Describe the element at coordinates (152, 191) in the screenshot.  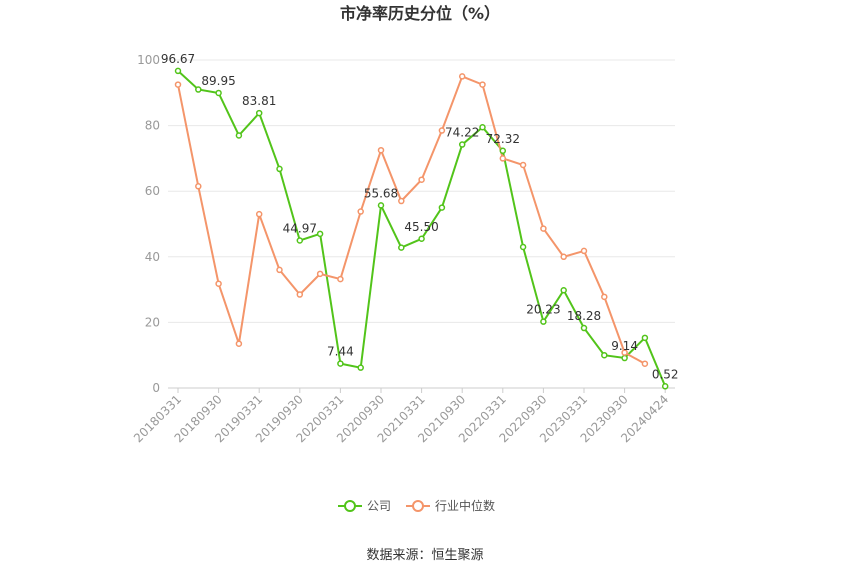
I see `y-tick-label: 60` at that location.